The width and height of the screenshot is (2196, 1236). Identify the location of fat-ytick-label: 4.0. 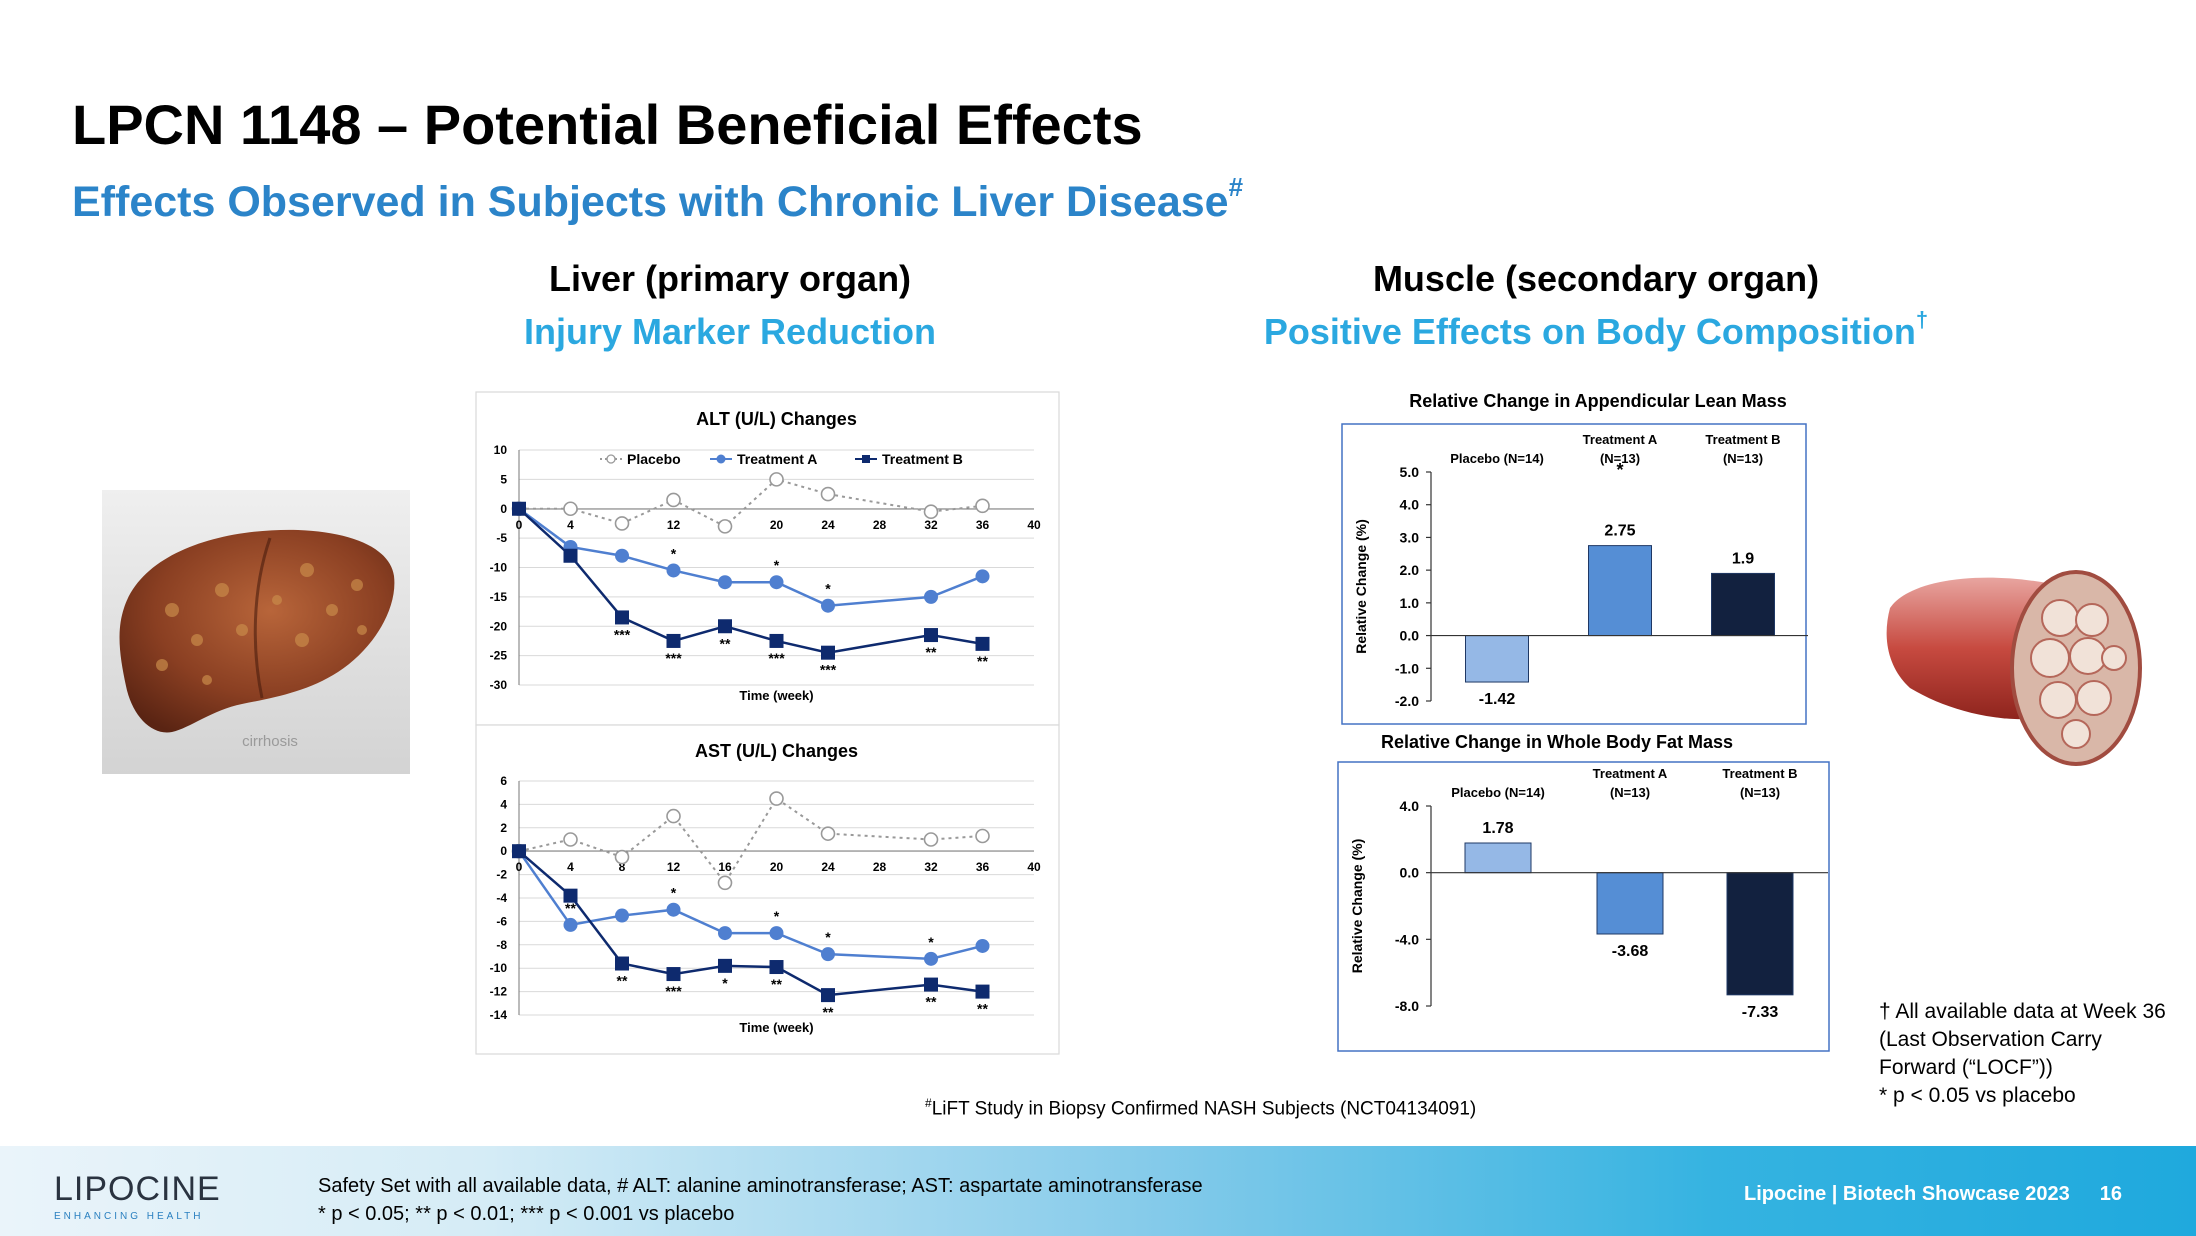
(1410, 806).